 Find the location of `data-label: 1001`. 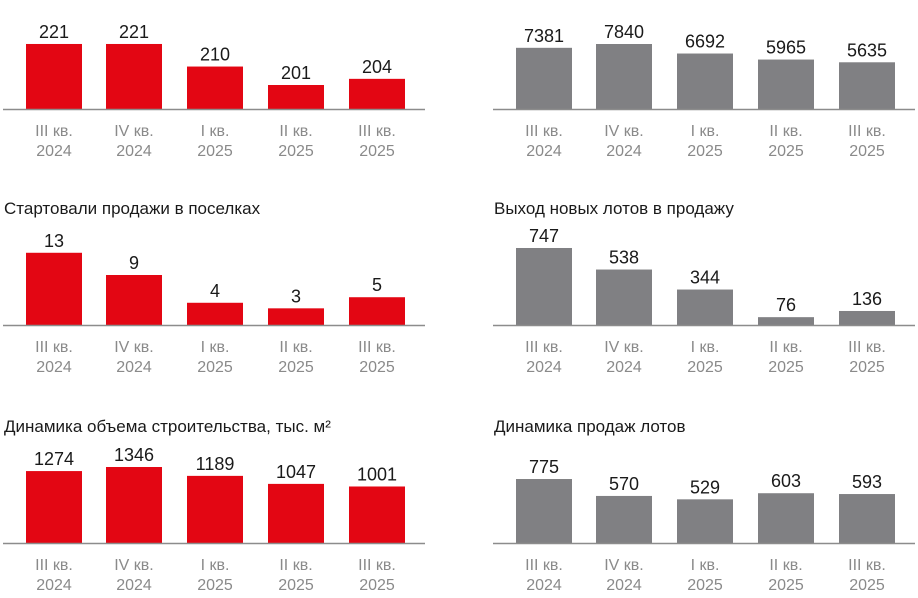

data-label: 1001 is located at coordinates (377, 474).